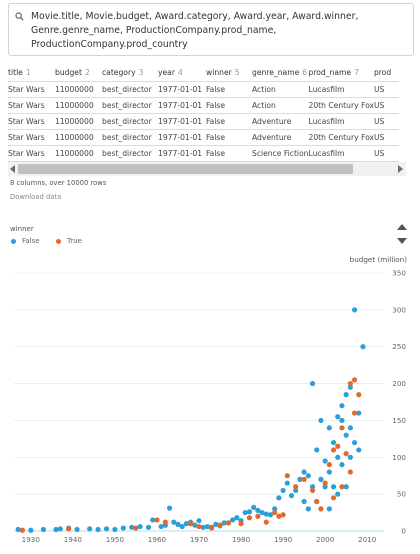  What do you see at coordinates (25, 241) in the screenshot?
I see `legend-item-false: False` at bounding box center [25, 241].